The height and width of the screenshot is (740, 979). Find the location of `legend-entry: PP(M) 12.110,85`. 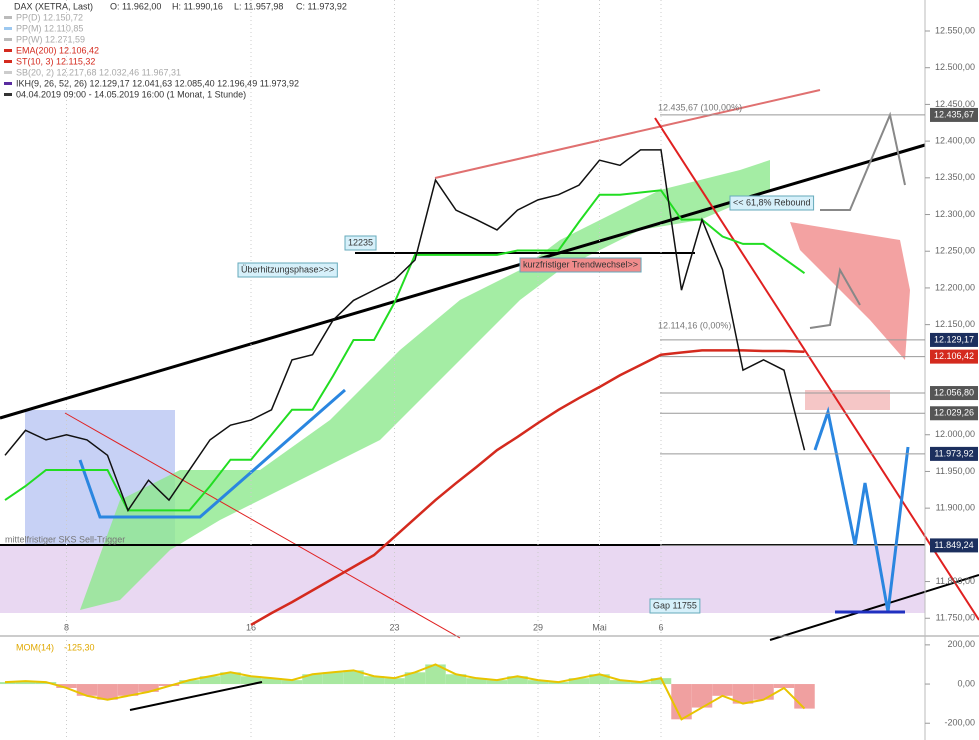

legend-entry: PP(M) 12.110,85 is located at coordinates (49, 28).